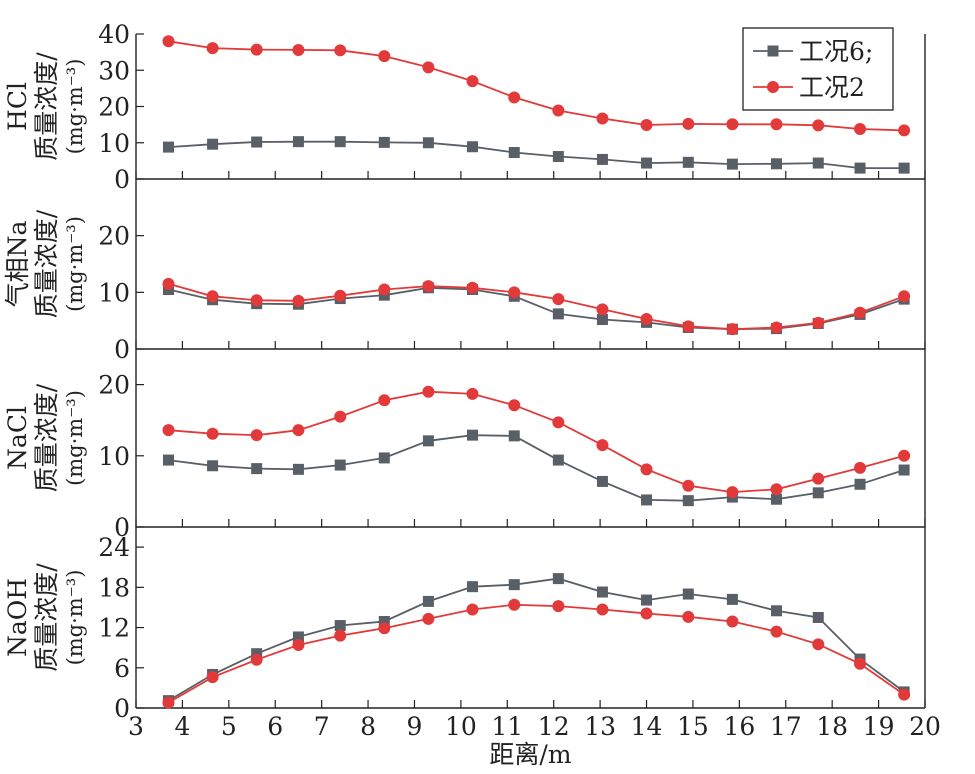  What do you see at coordinates (46, 106) in the screenshot?
I see `y-axis-label: 质量浓度/` at bounding box center [46, 106].